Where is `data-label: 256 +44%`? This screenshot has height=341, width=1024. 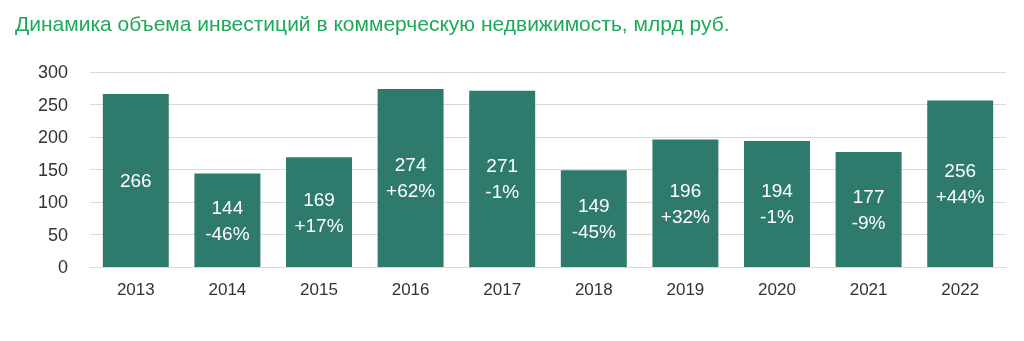 data-label: 256 +44% is located at coordinates (960, 184).